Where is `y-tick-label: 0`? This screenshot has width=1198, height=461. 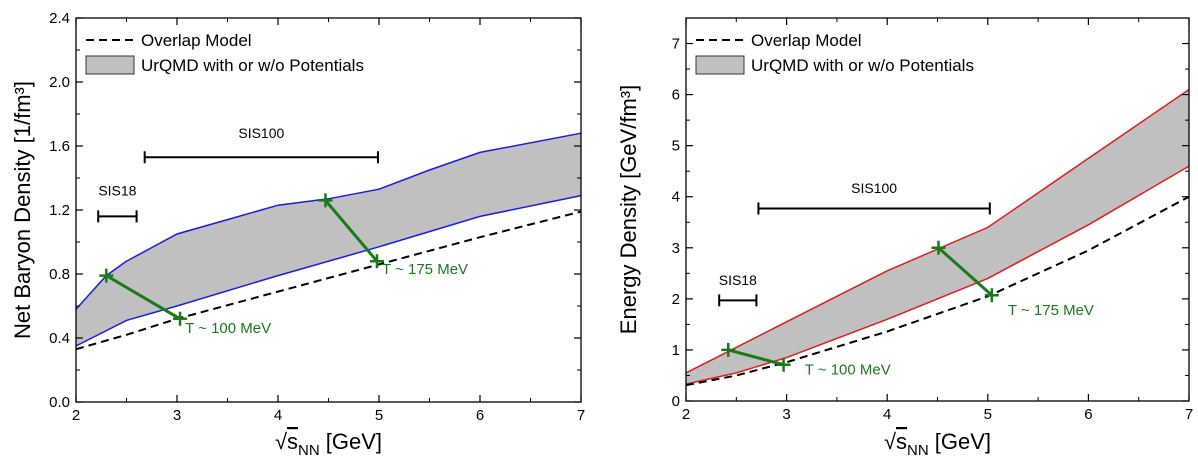 y-tick-label: 0 is located at coordinates (676, 401).